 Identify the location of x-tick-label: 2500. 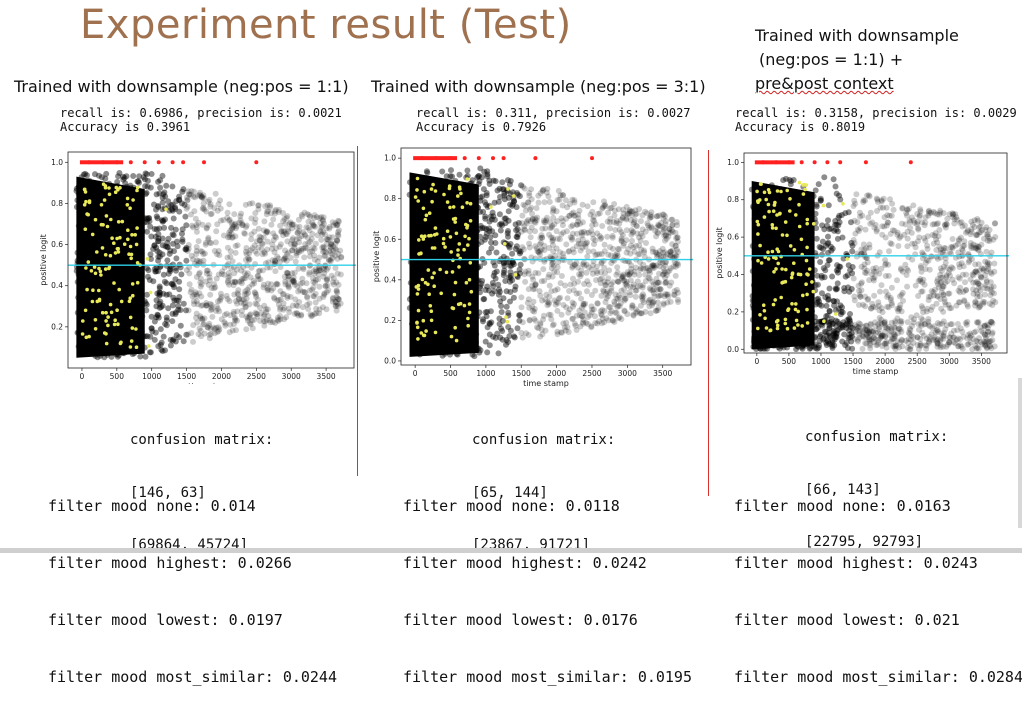
(591, 373).